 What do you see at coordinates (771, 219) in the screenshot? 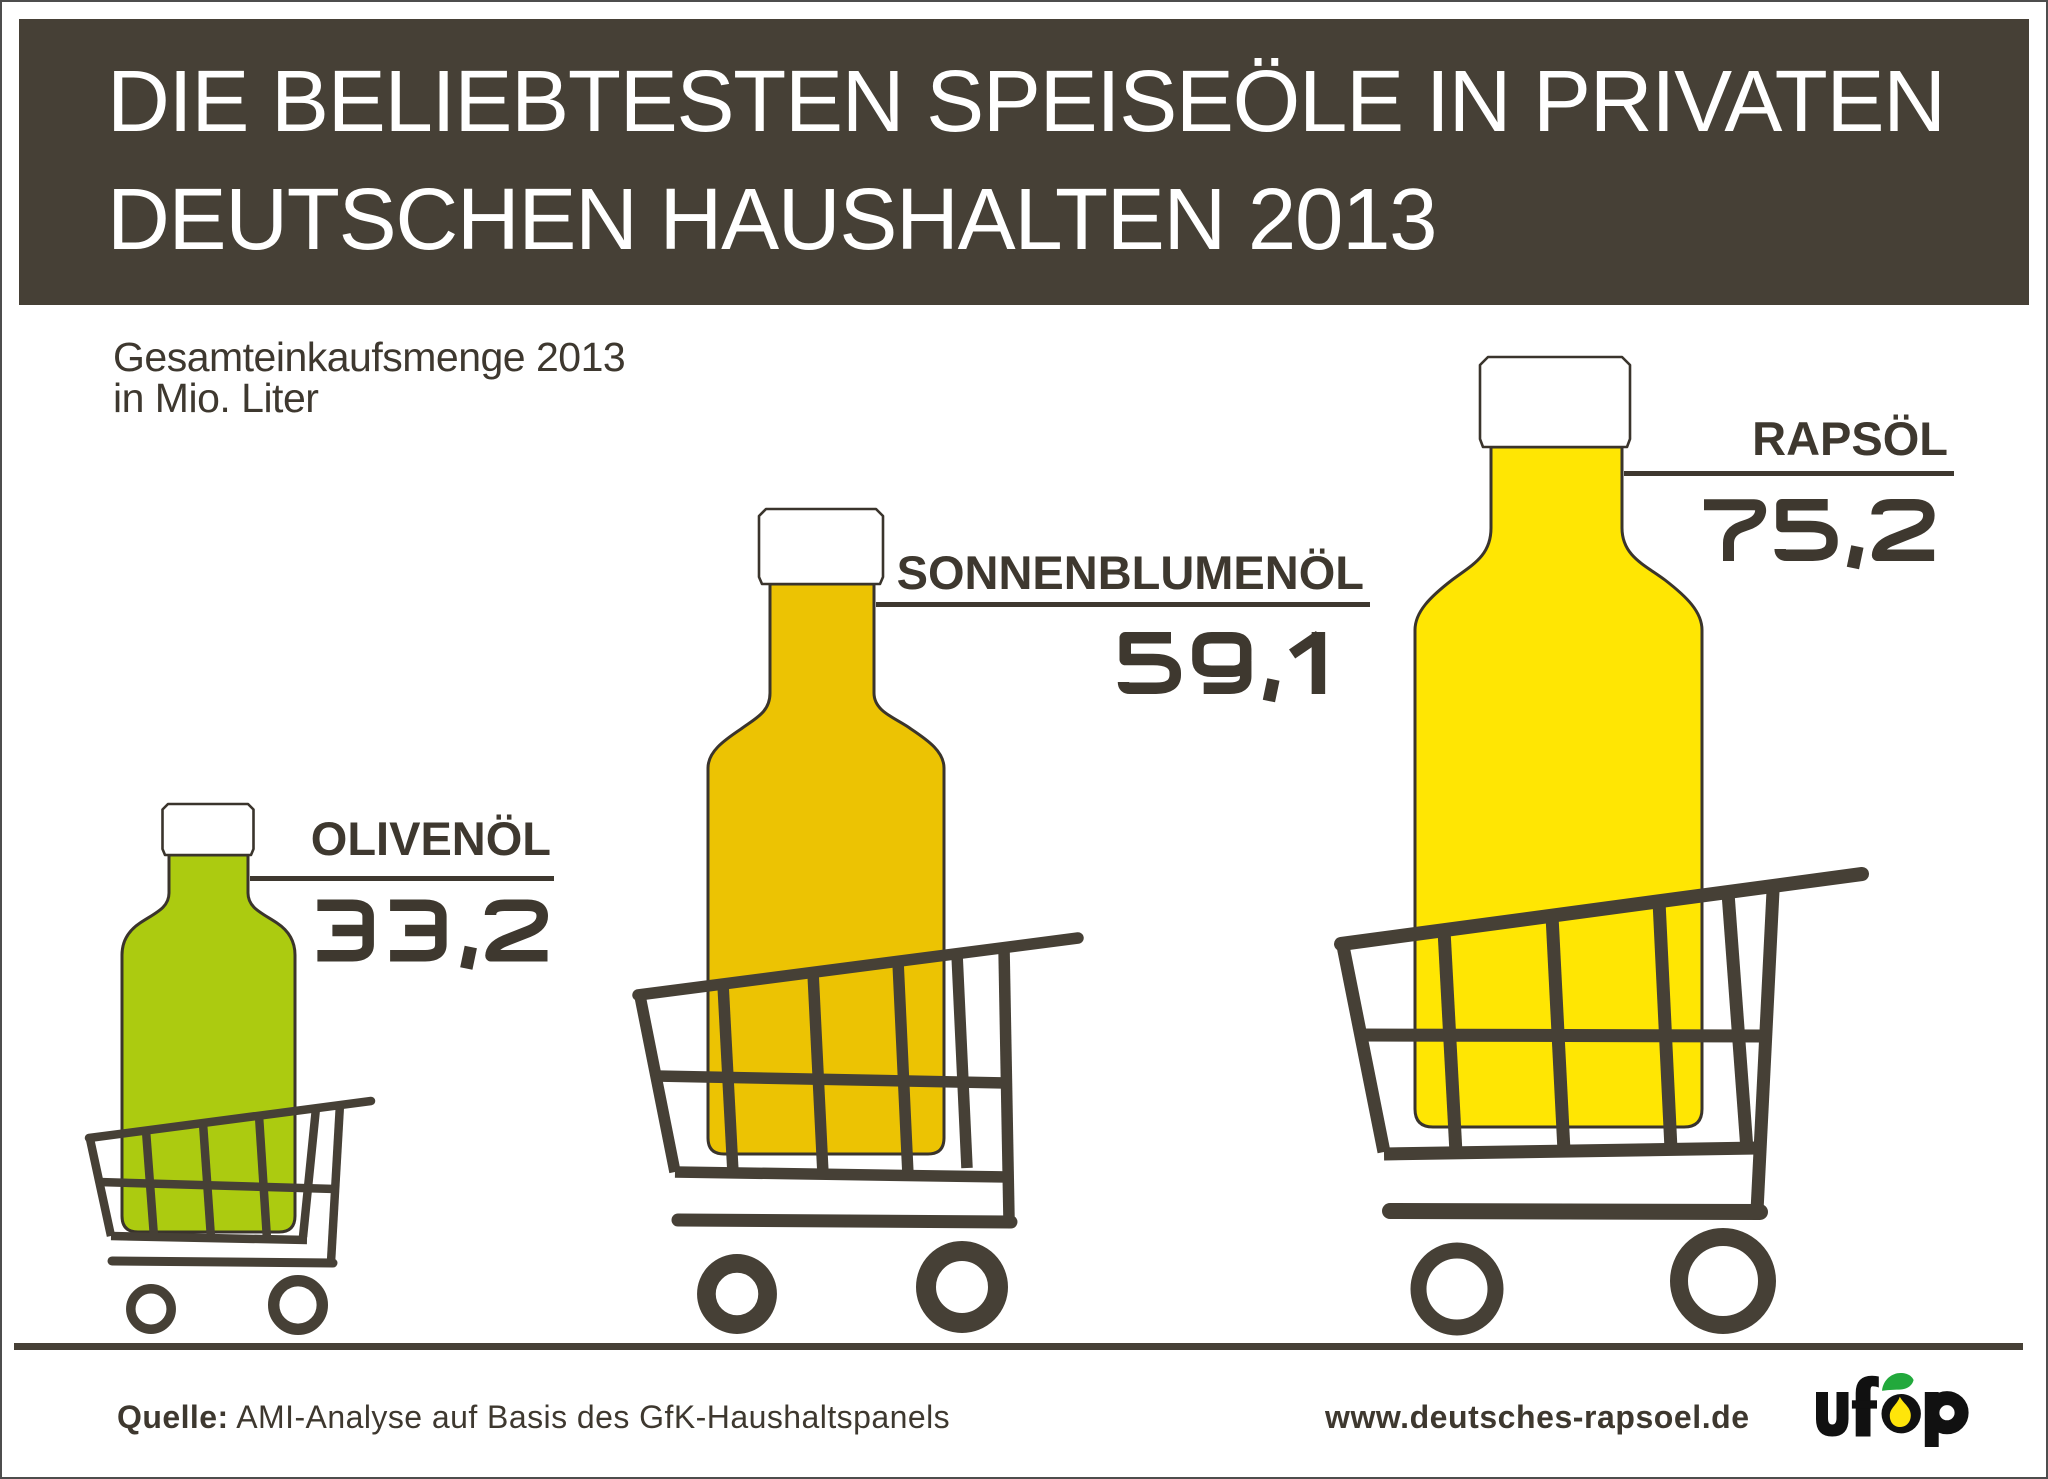
I see `svg-text: DEUTSCHEN HAUSHALTEN 2013` at bounding box center [771, 219].